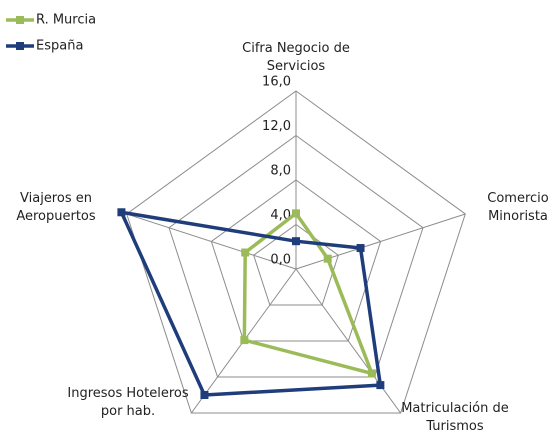 The height and width of the screenshot is (446, 556). Describe the element at coordinates (276, 82) in the screenshot. I see `tick-label: 16,0` at that location.